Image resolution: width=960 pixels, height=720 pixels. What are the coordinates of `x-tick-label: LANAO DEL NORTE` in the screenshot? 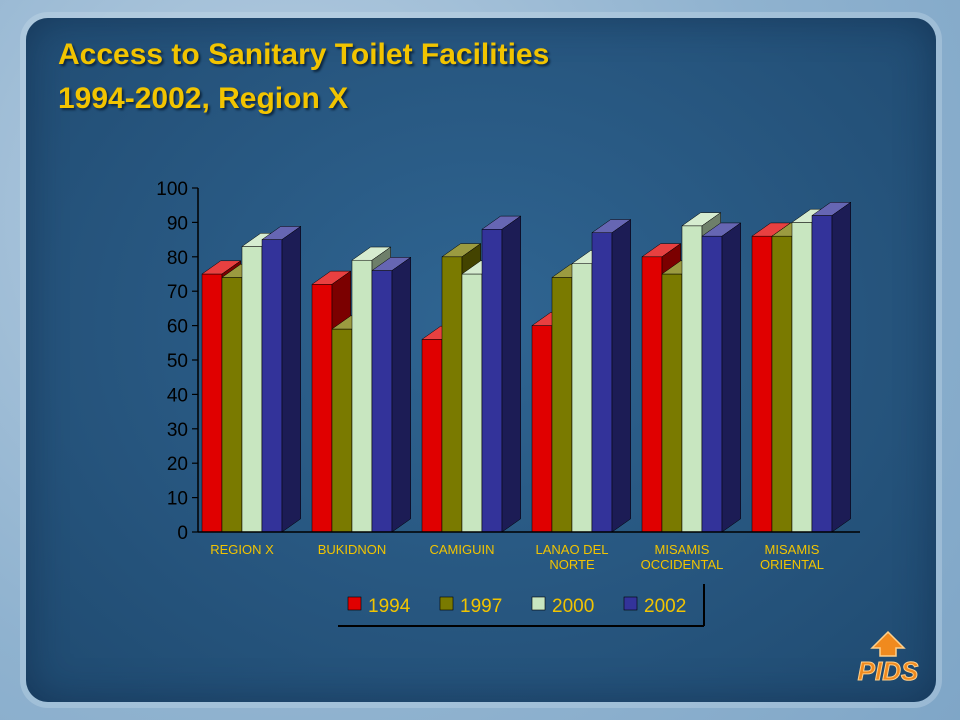 It's located at (572, 557).